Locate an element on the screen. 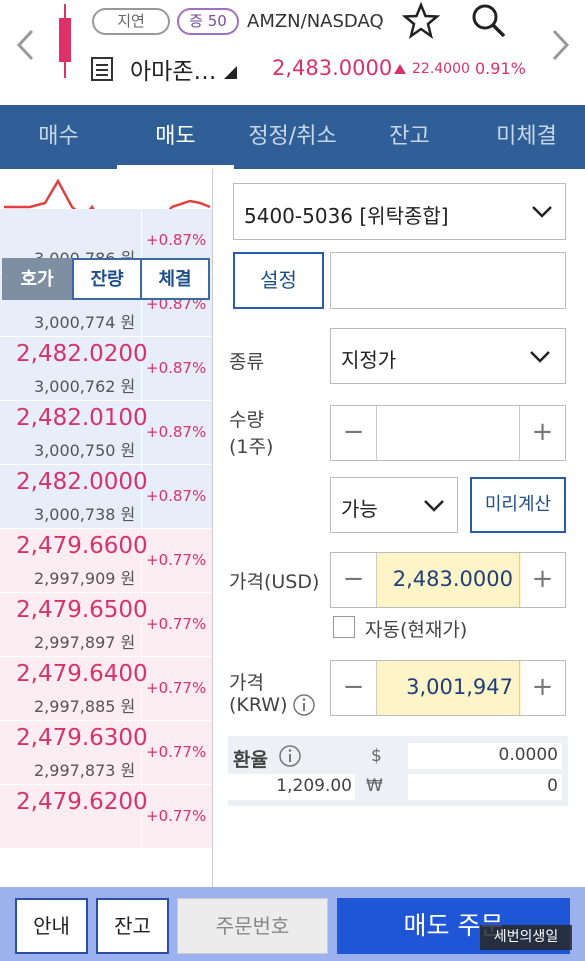 This screenshot has height=961, width=585. orderbook-row: 2,482.0200 3,000,762 원 +0.87% is located at coordinates (106, 369).